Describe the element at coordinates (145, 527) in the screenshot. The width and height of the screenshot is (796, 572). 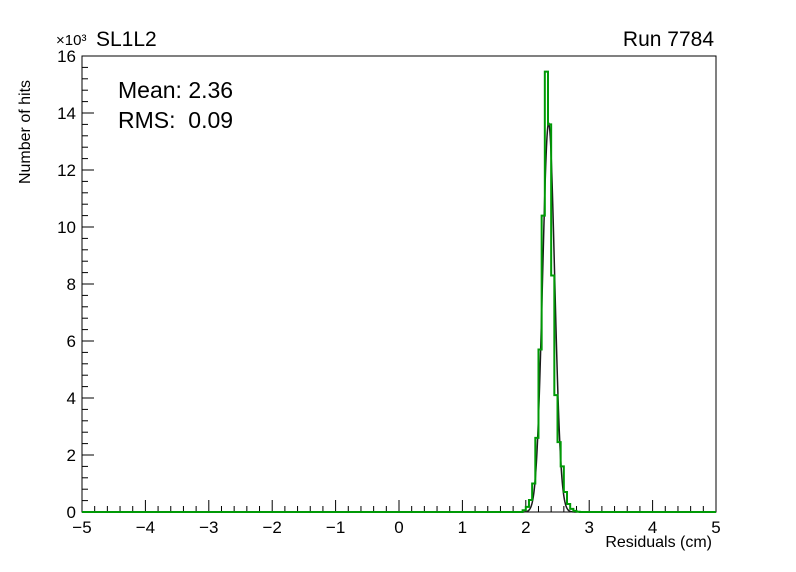
I see `x-tick-label: −4` at that location.